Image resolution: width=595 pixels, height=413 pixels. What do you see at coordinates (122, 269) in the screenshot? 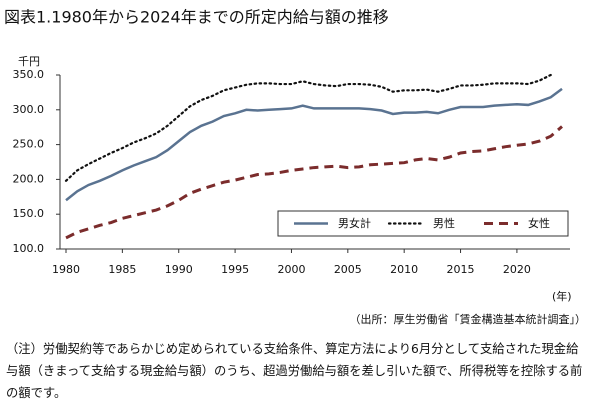
I see `x-tick-label: 1985` at bounding box center [122, 269].